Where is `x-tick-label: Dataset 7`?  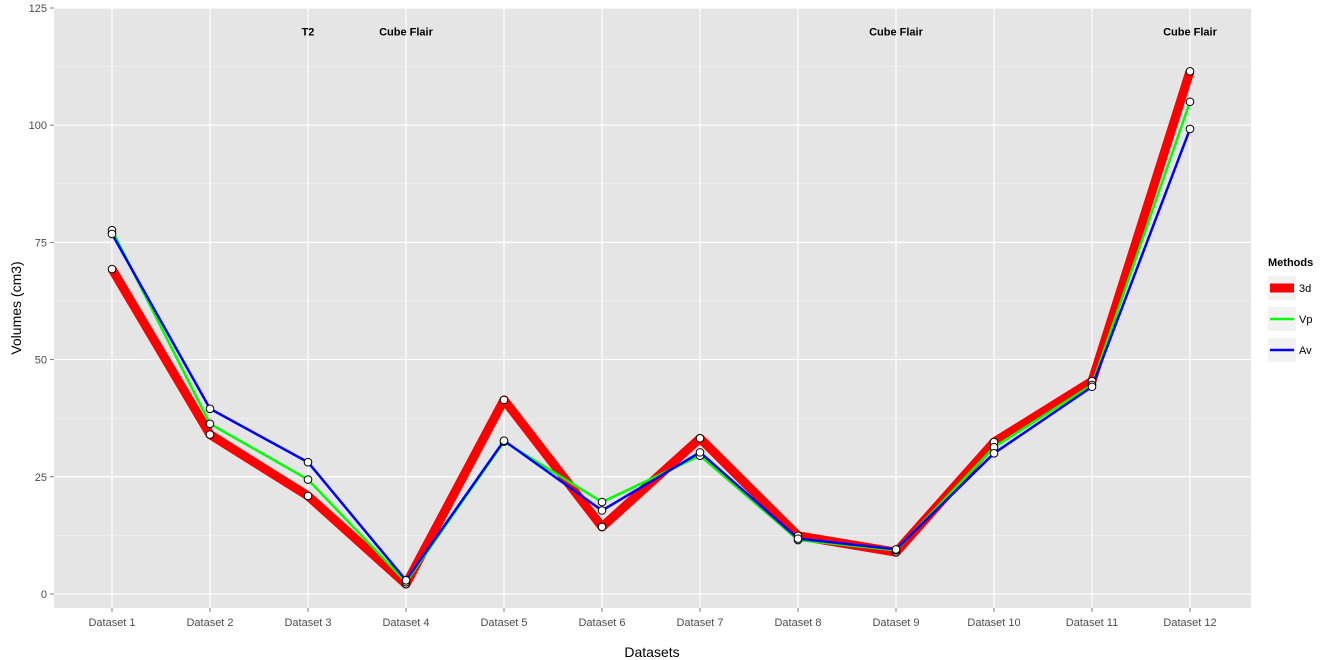
x-tick-label: Dataset 7 is located at coordinates (699, 623).